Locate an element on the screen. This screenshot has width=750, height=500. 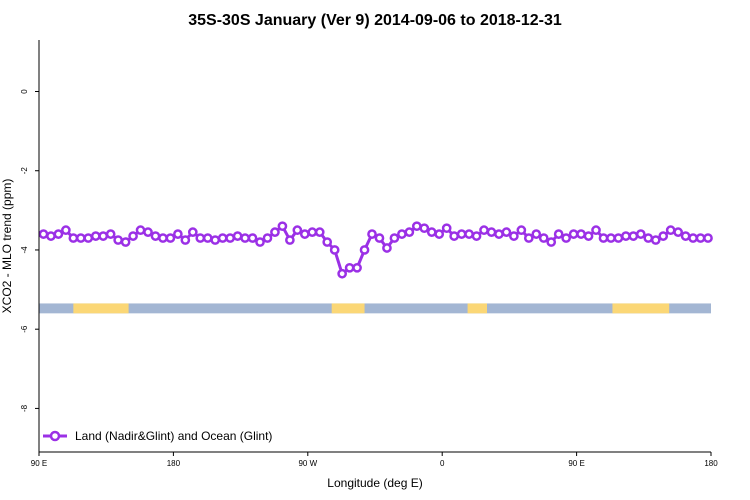
y-axis-label: XCO2 - MLO trend (ppm) is located at coordinates (7, 246).